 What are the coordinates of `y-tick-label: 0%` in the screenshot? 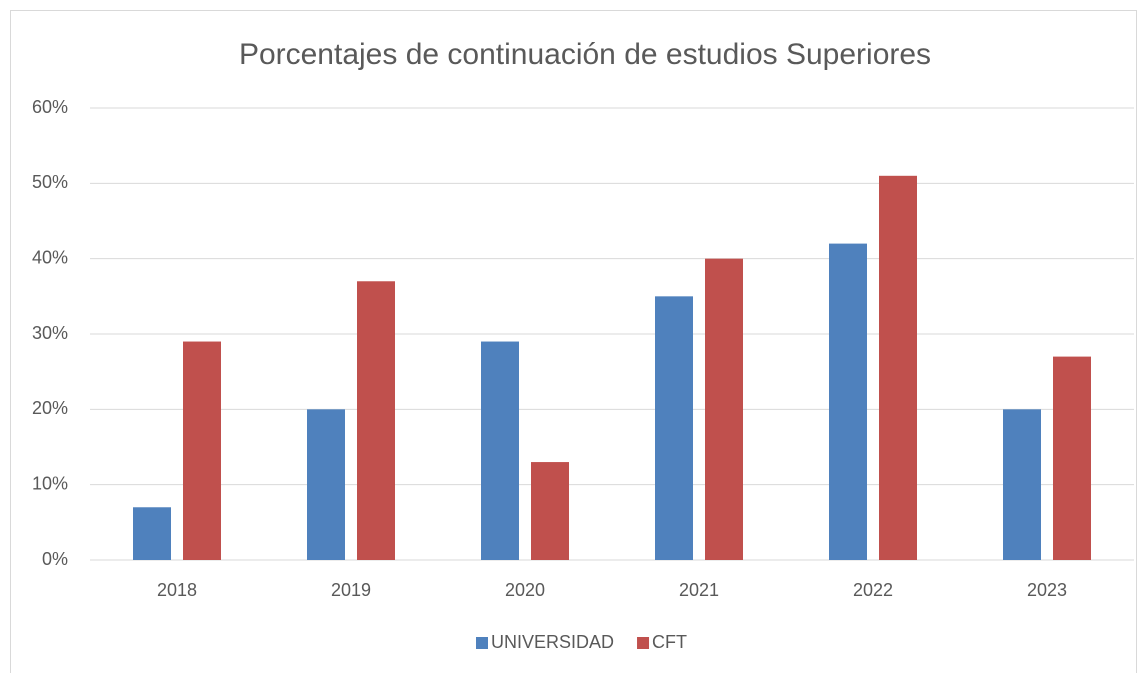 It's located at (55, 559).